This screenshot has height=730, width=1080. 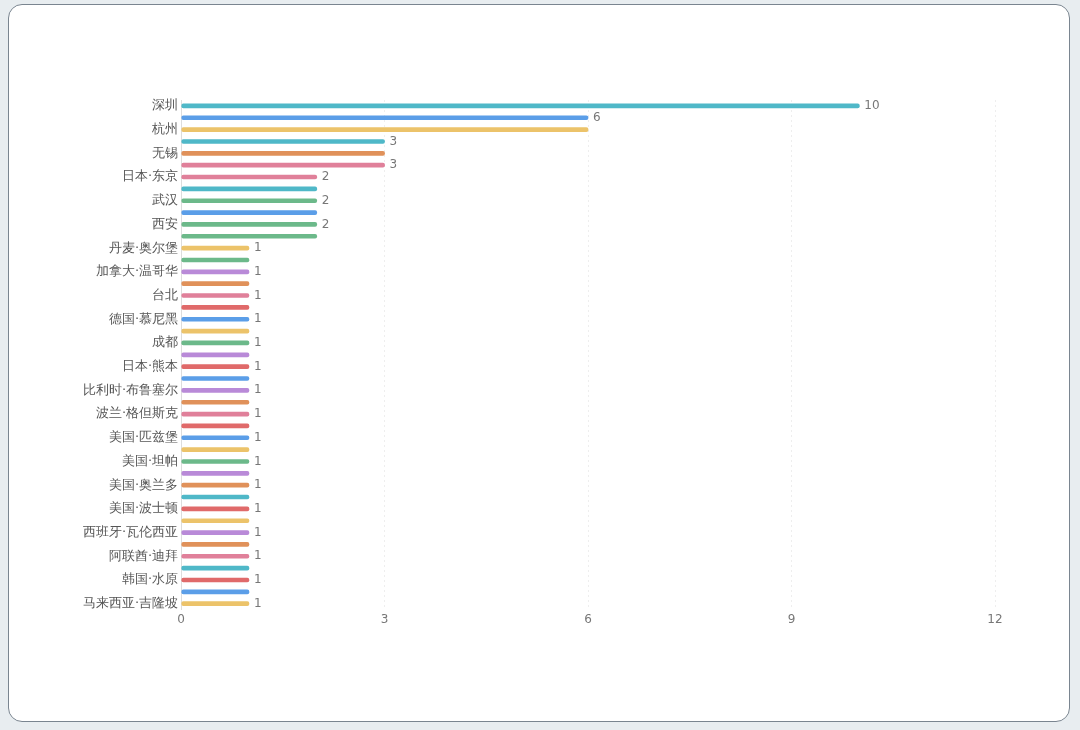 I want to click on x-tick-label: 0, so click(x=181, y=618).